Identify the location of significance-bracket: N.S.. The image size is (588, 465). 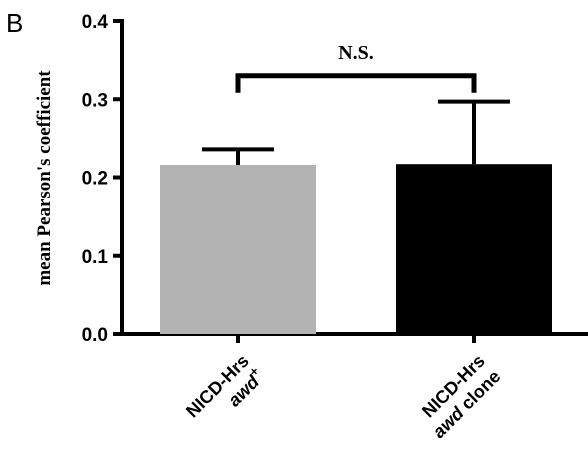
(356, 67).